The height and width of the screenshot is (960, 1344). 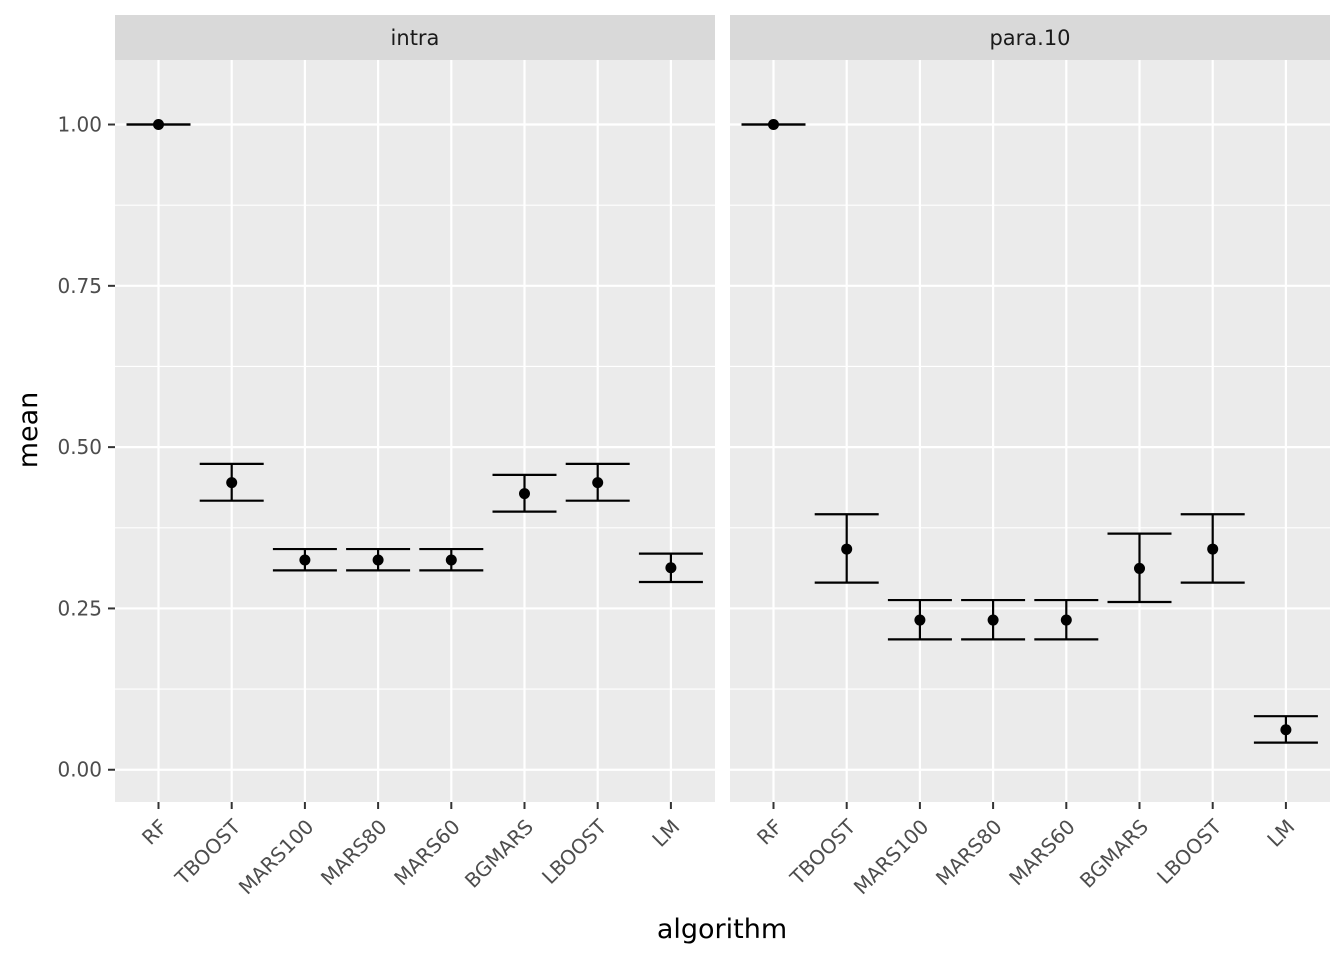 I want to click on y-tick-label: 0.50, so click(x=79, y=447).